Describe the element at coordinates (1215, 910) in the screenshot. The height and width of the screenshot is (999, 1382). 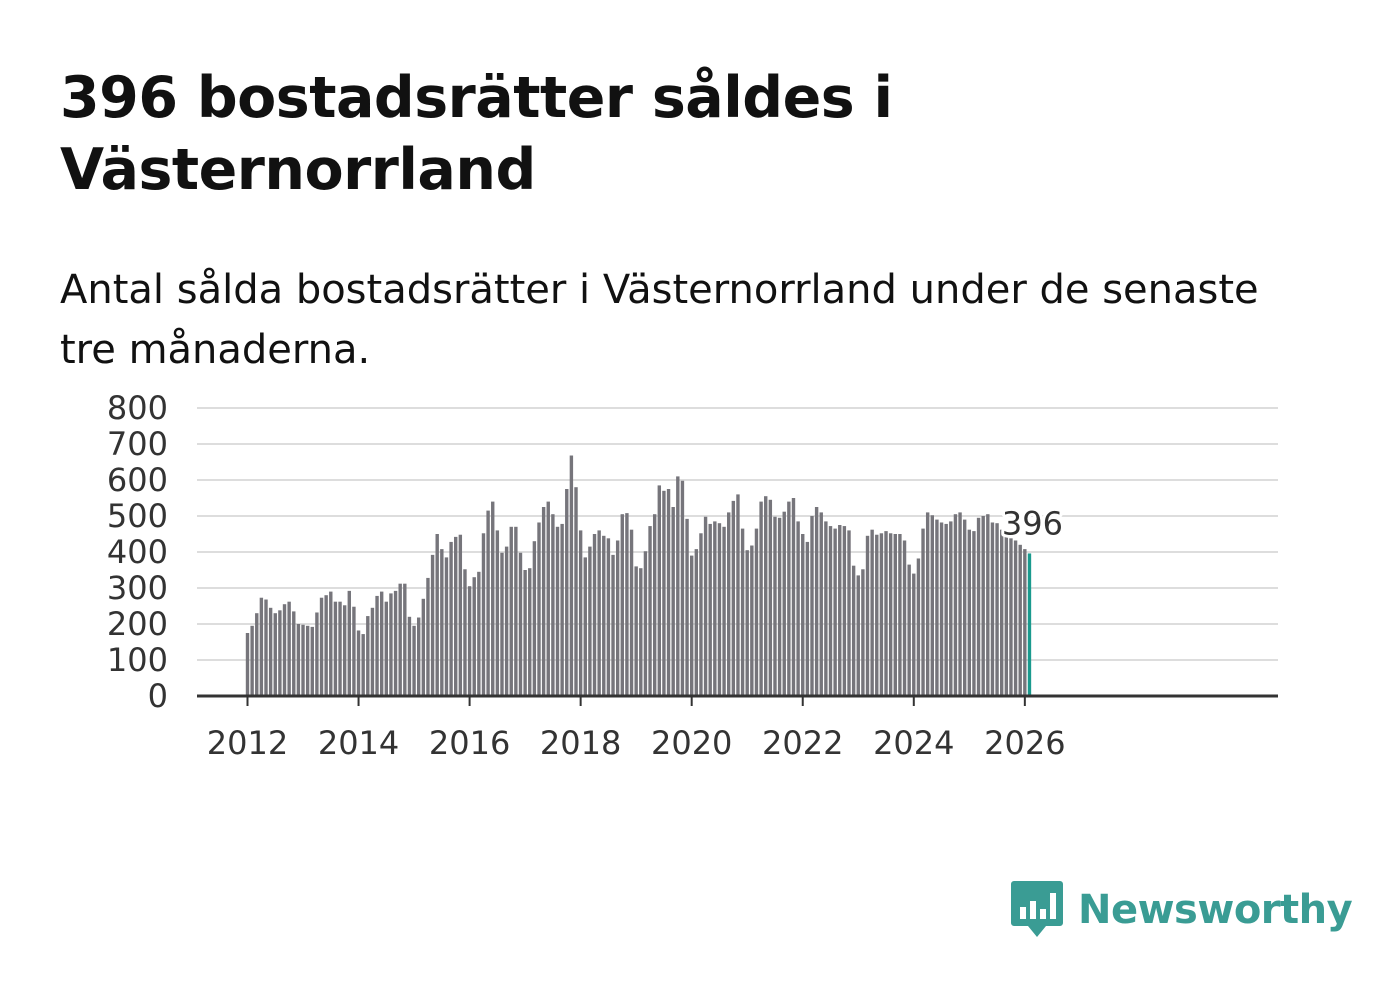
I see `brand-name: Newsworthy` at that location.